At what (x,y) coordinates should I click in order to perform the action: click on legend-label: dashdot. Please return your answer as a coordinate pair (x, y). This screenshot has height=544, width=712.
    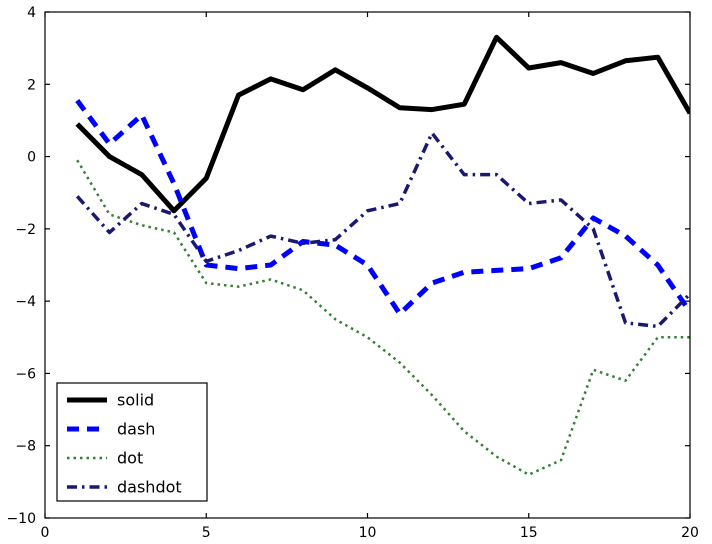
    Looking at the image, I should click on (149, 487).